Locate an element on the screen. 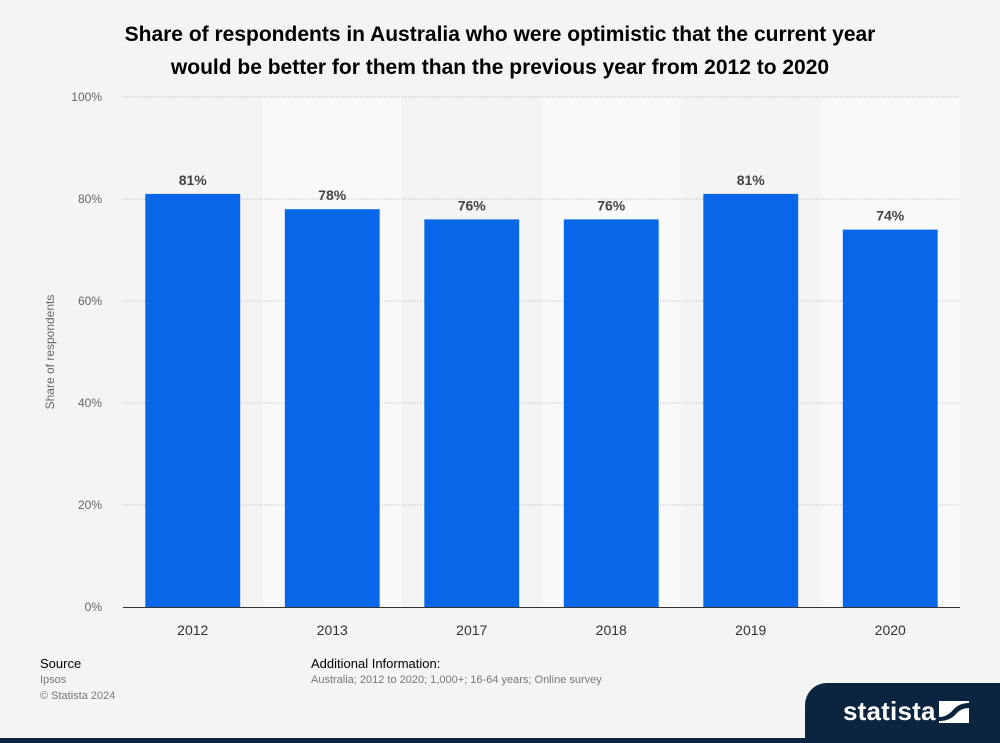  source-link: Ipsos is located at coordinates (53, 680).